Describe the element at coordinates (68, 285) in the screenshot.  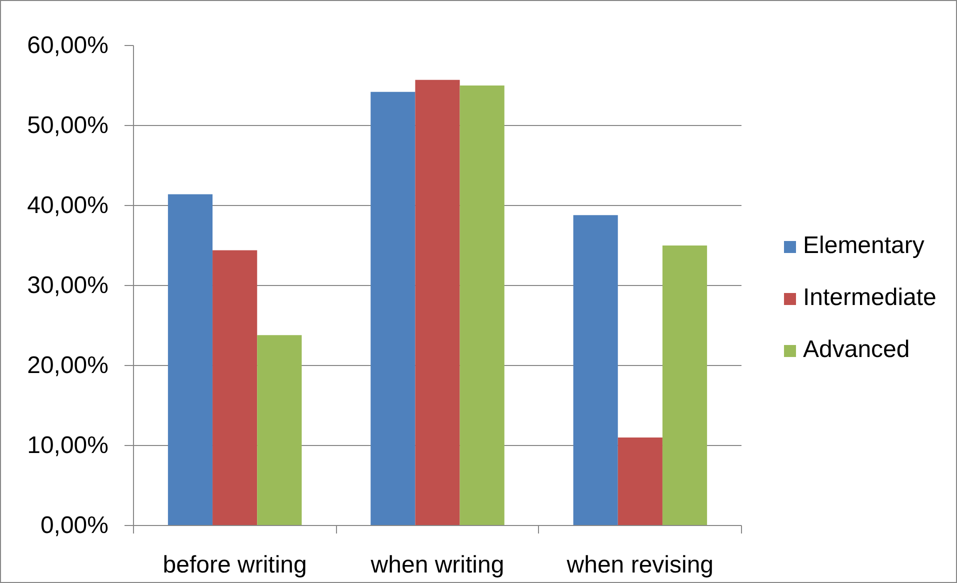
I see `y-tick-label: 30,00%` at that location.